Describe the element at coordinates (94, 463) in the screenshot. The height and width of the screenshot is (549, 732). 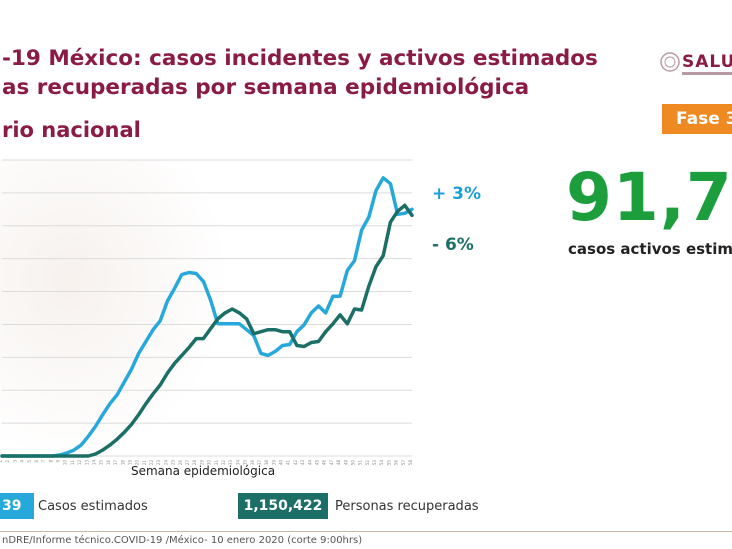
I see `x-tick-label: 14` at that location.